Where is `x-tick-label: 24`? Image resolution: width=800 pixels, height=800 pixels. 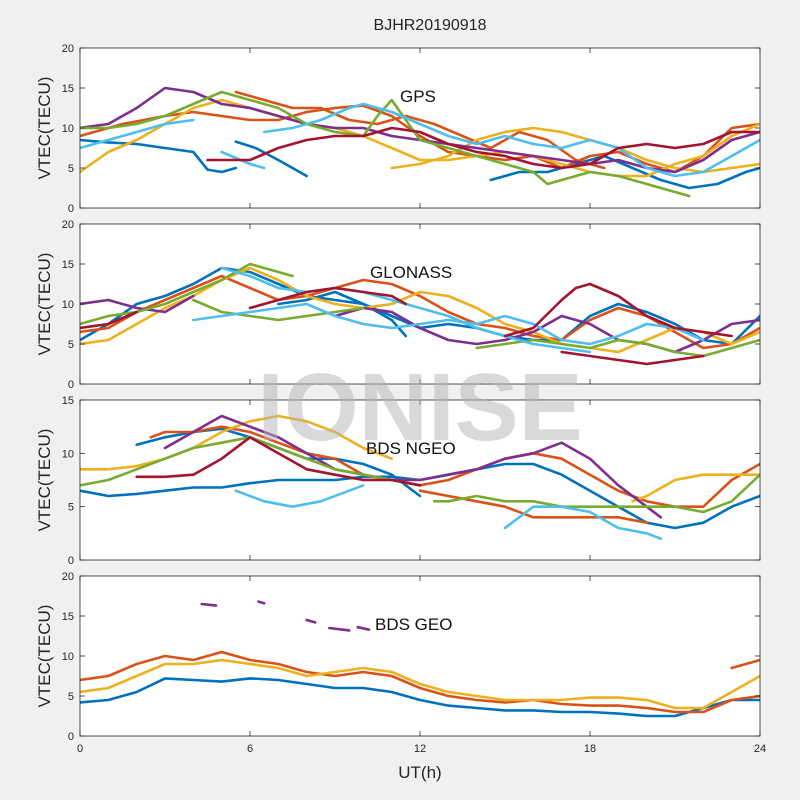
x-tick-label: 24 is located at coordinates (760, 749).